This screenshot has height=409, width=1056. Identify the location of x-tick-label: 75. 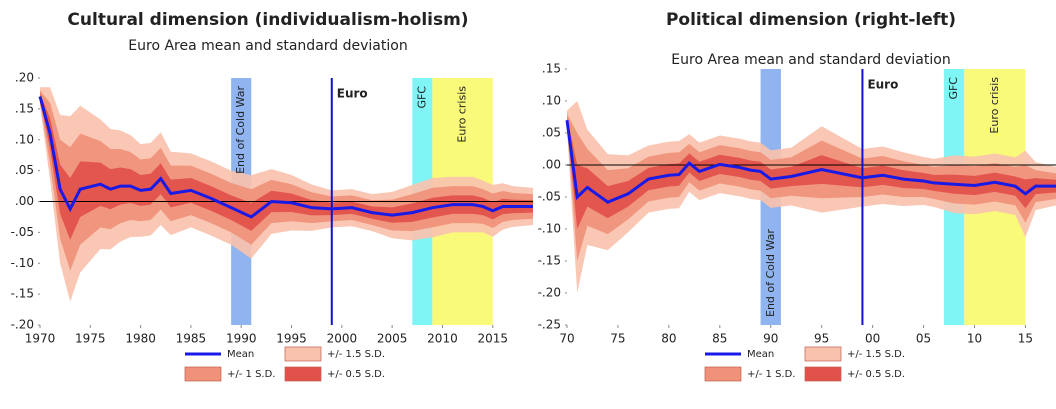
(617, 339).